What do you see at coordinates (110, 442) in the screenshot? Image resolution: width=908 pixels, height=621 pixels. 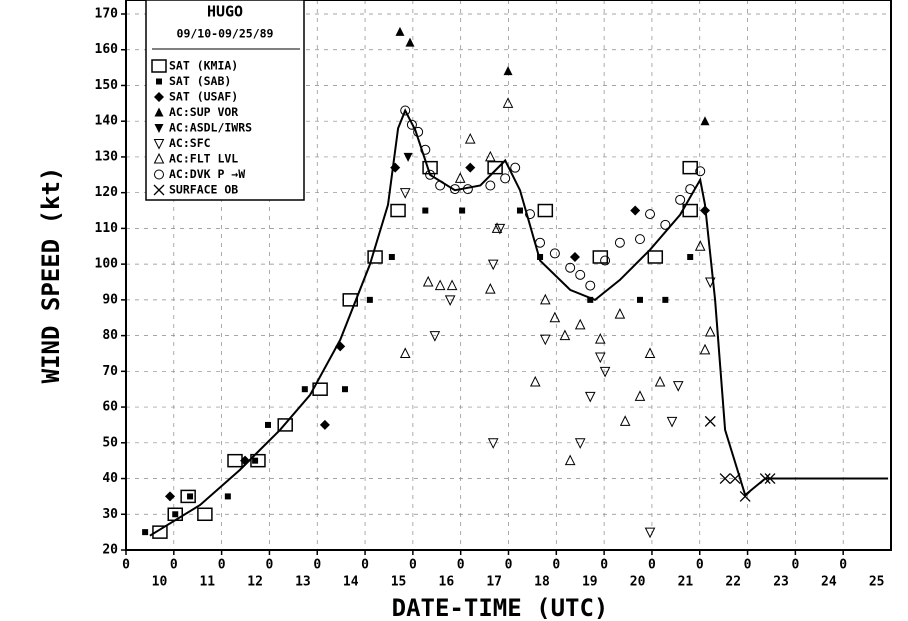 I see `y-tick-label: 50` at bounding box center [110, 442].